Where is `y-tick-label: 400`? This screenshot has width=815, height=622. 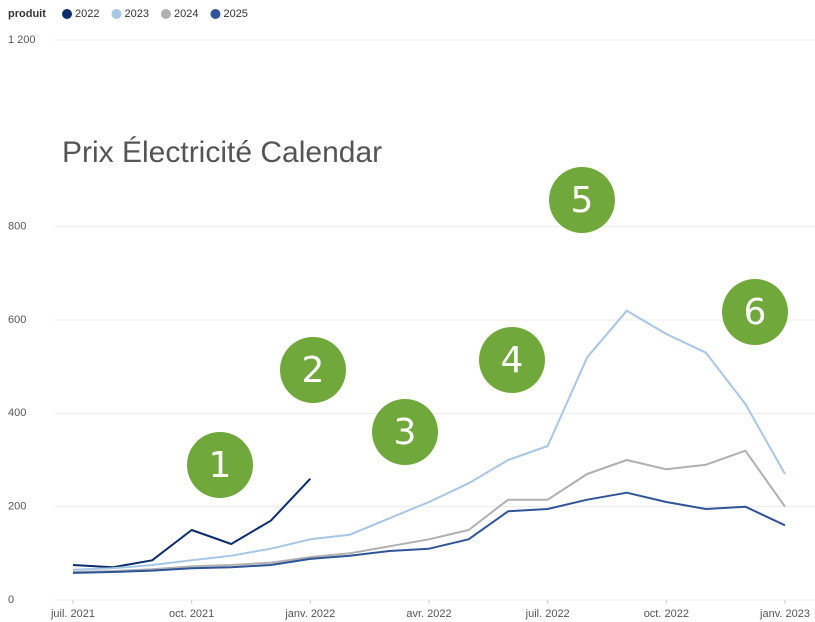
y-tick-label: 400 is located at coordinates (17, 413).